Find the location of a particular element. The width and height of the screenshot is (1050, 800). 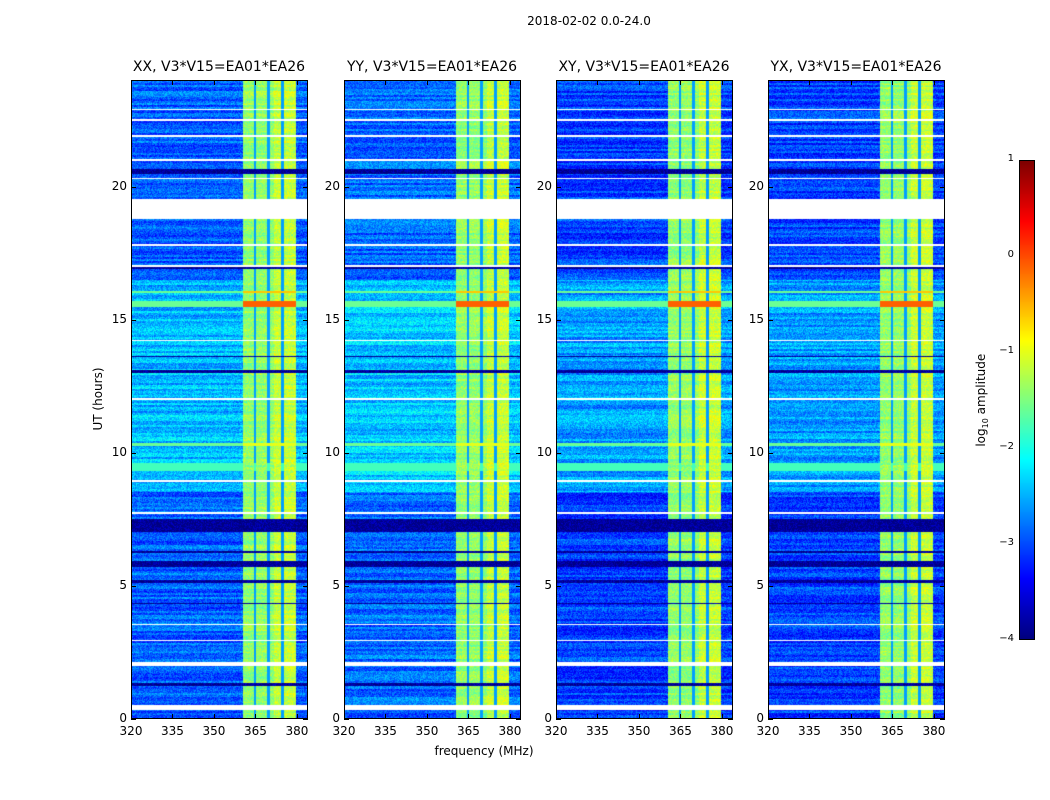

colorbar-tick-label: −2 is located at coordinates (1006, 446).